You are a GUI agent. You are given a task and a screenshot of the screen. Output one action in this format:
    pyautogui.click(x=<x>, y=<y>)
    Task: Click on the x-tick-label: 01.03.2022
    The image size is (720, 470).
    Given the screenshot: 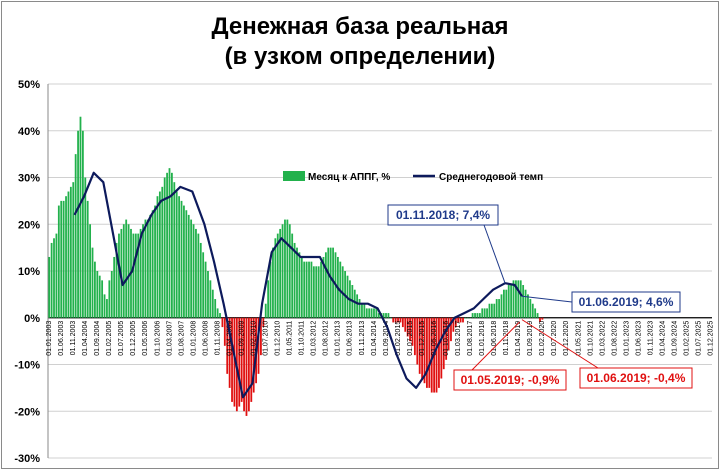 What is the action you would take?
    pyautogui.click(x=602, y=338)
    